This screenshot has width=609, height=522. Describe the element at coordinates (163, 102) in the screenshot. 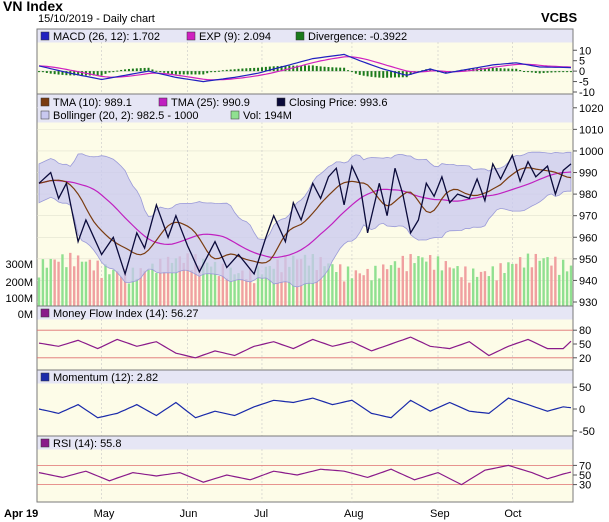

I see `tma25-swatch` at that location.